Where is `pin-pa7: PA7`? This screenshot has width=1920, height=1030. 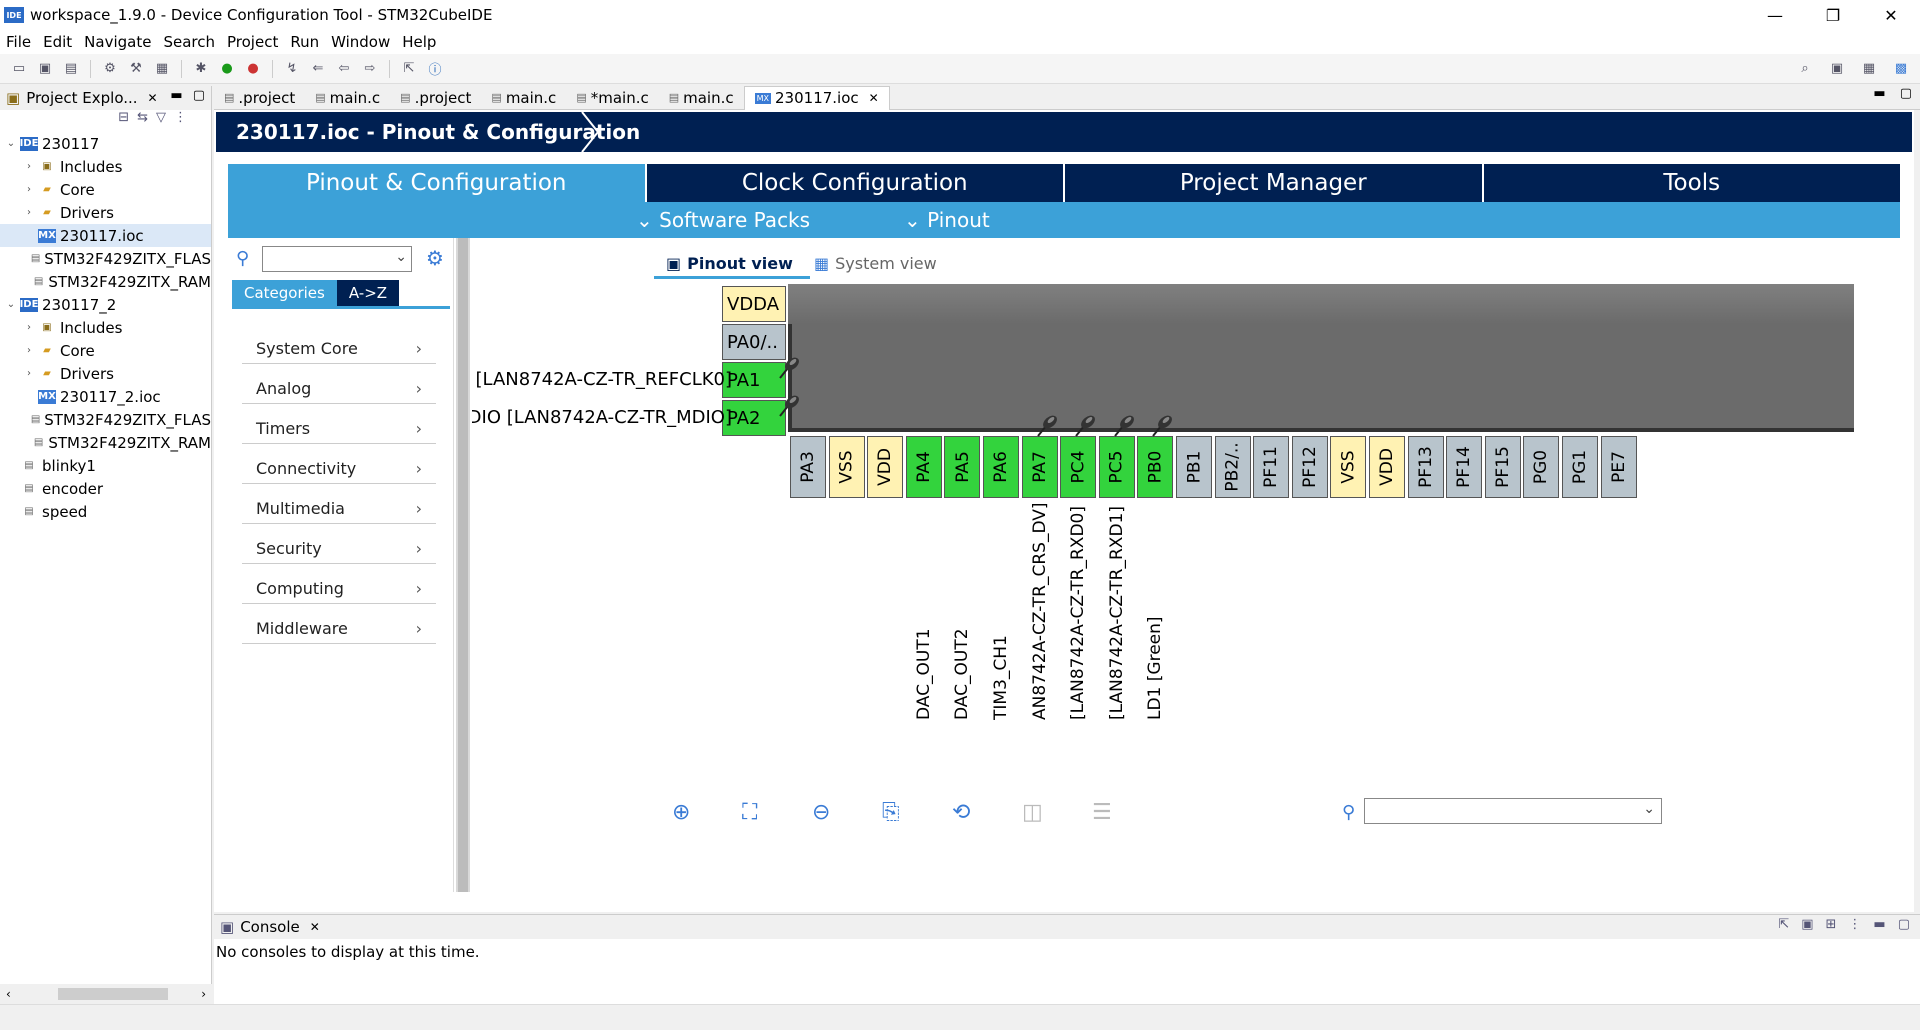
pin-pa7: PA7 is located at coordinates (1039, 467).